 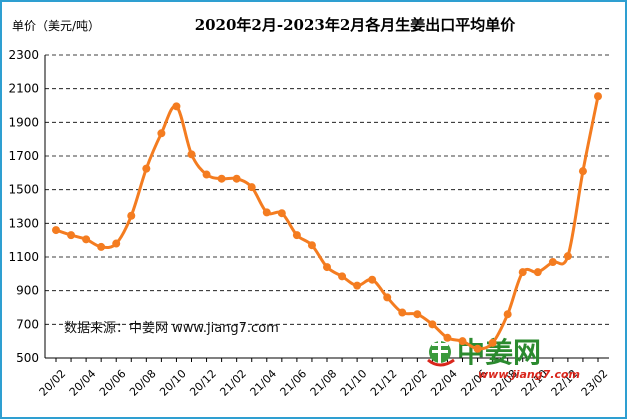 What do you see at coordinates (171, 328) in the screenshot?
I see `source-note: 数据来源：中姜网 www.jiang7.com` at bounding box center [171, 328].